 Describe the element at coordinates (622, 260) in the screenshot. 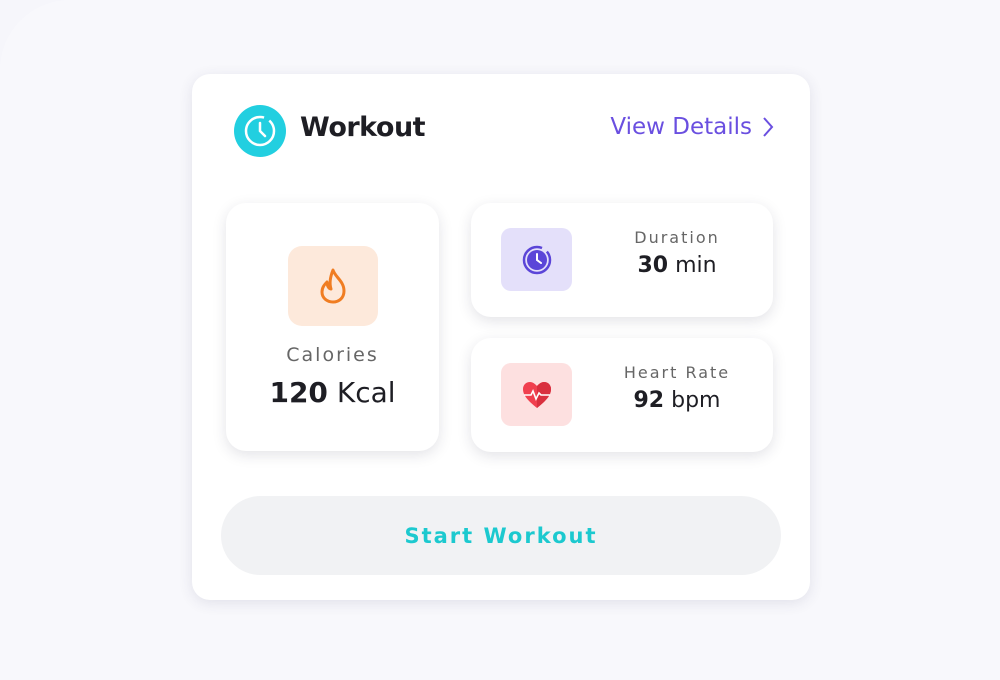

I see `duration-tile: Duration 30 min` at that location.